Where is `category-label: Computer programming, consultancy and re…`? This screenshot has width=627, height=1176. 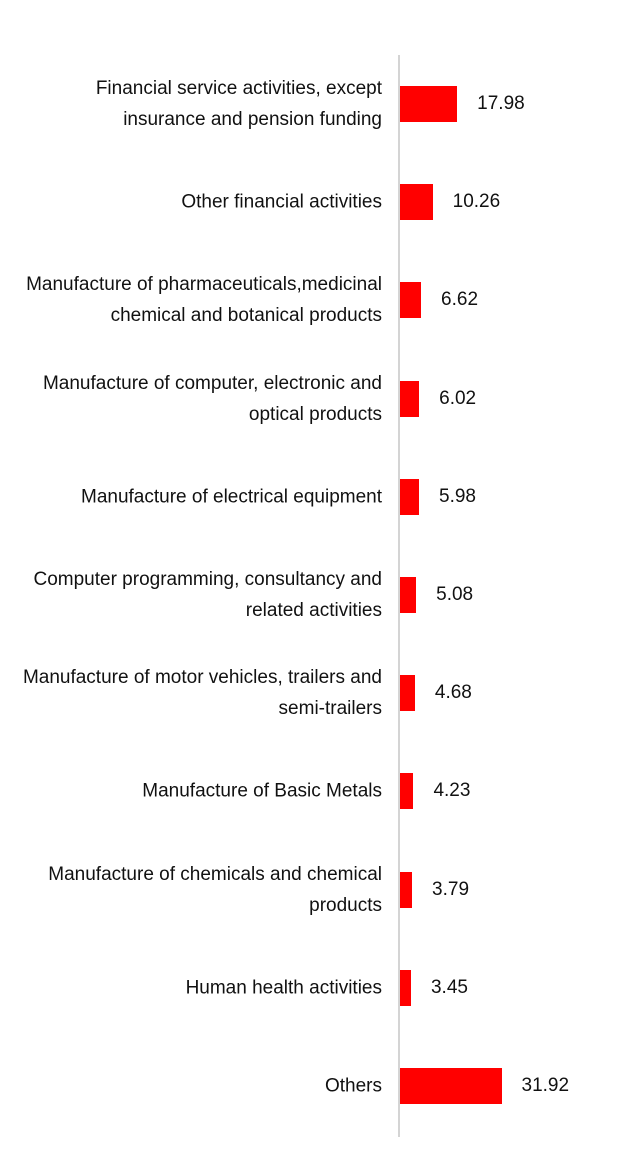 category-label: Computer programming, consultancy and re… is located at coordinates (207, 595).